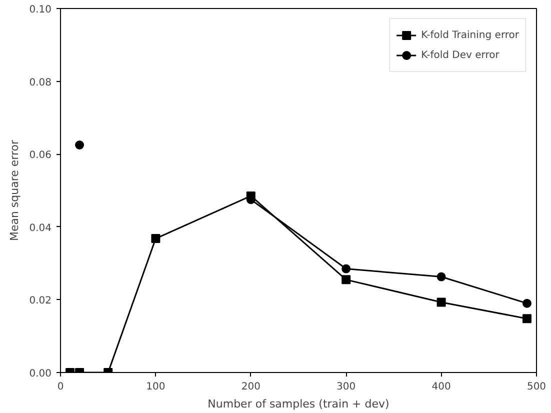  What do you see at coordinates (40, 82) in the screenshot?
I see `y-tick-label: 0.08` at bounding box center [40, 82].